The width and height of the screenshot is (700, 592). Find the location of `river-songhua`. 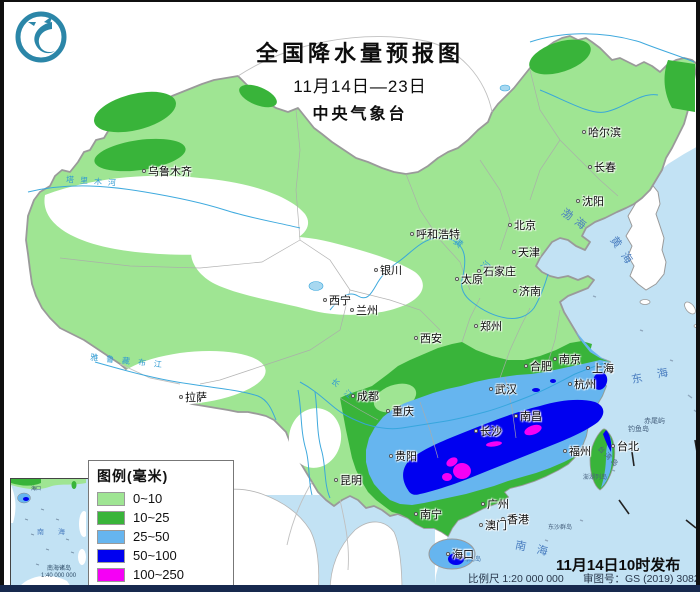

river-songhua is located at coordinates (599, 101).